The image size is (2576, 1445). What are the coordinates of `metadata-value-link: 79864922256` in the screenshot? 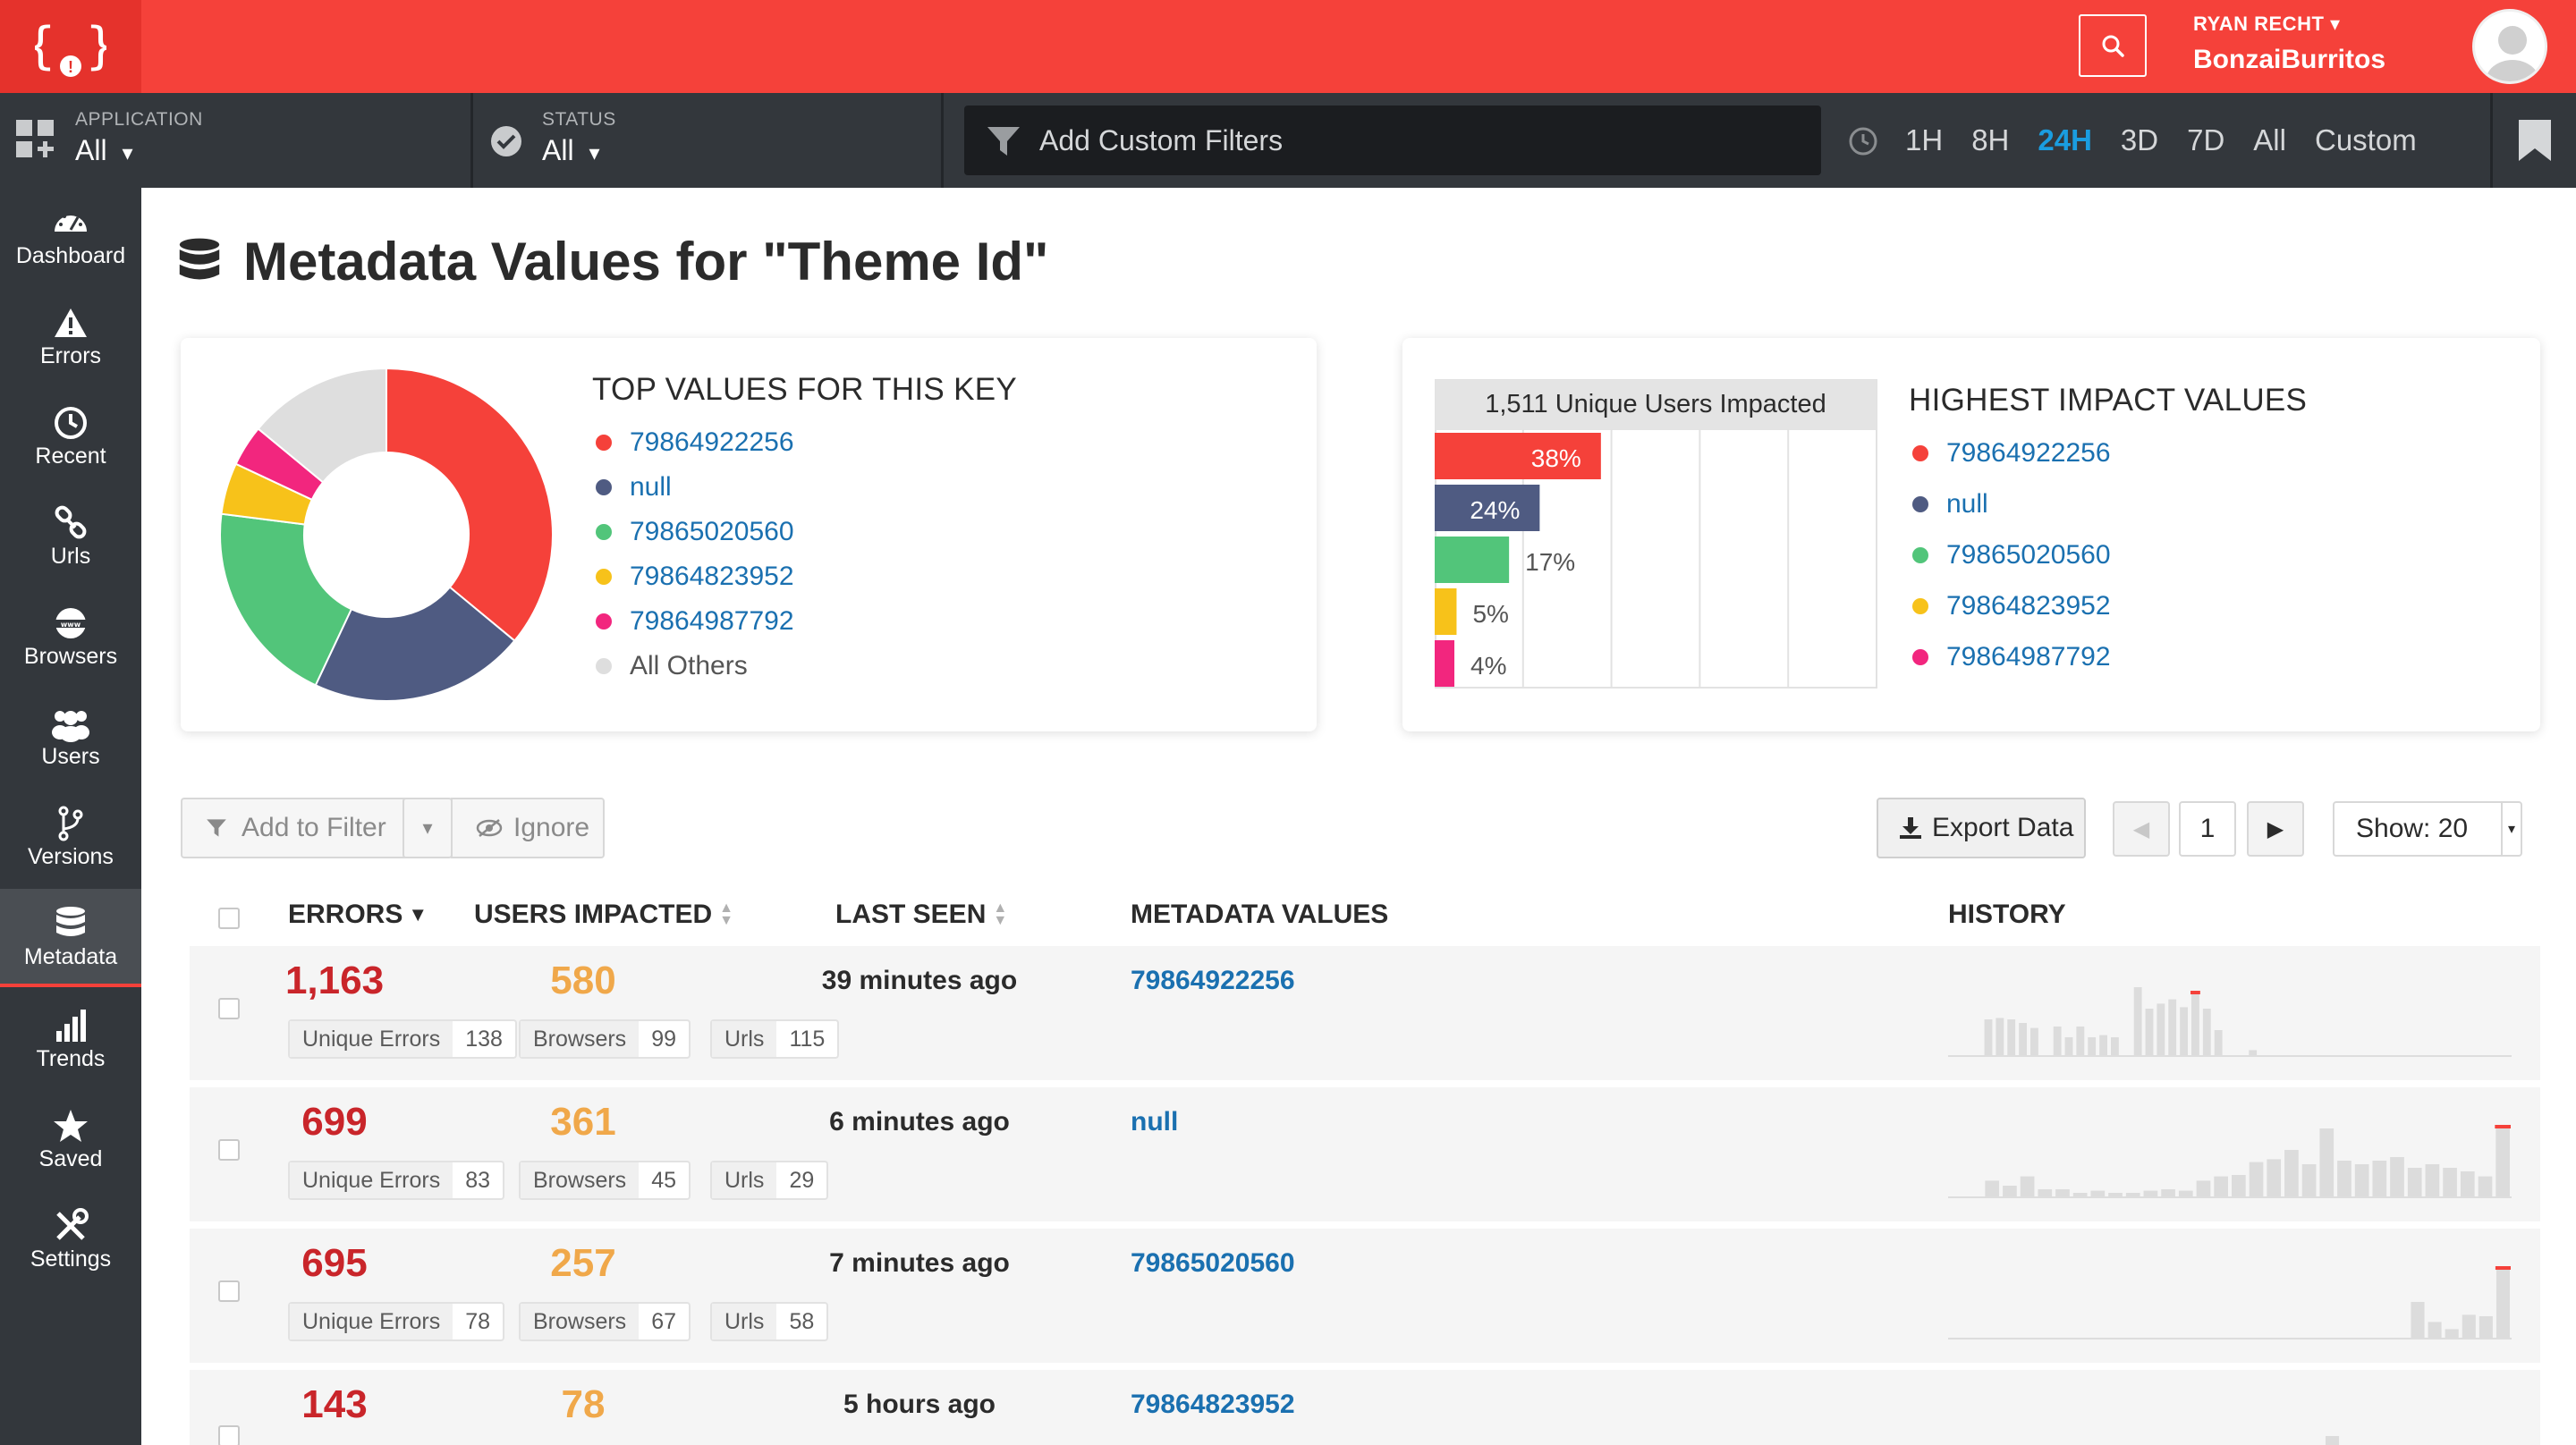 It's located at (1213, 980).